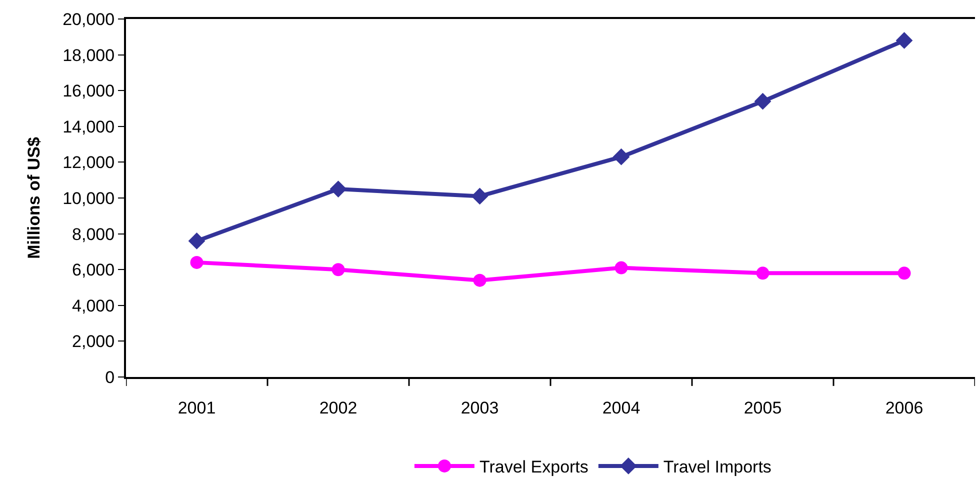 This screenshot has width=978, height=488. Describe the element at coordinates (110, 377) in the screenshot. I see `y-tick-label: 0` at that location.